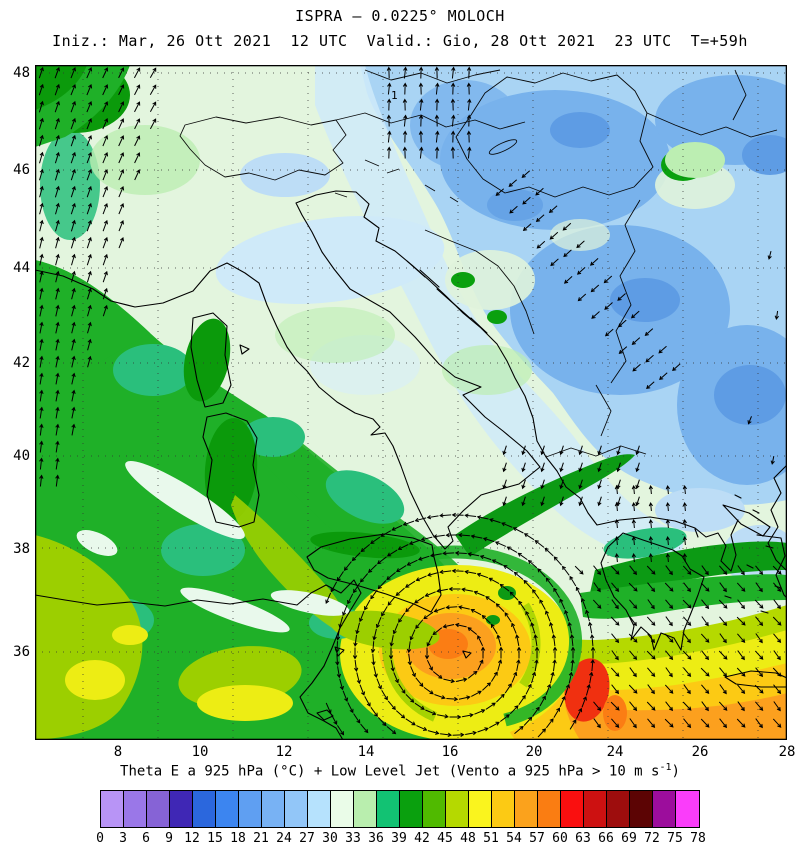 The width and height of the screenshot is (800, 853). I want to click on lat-tick-label: 42, so click(21, 363).